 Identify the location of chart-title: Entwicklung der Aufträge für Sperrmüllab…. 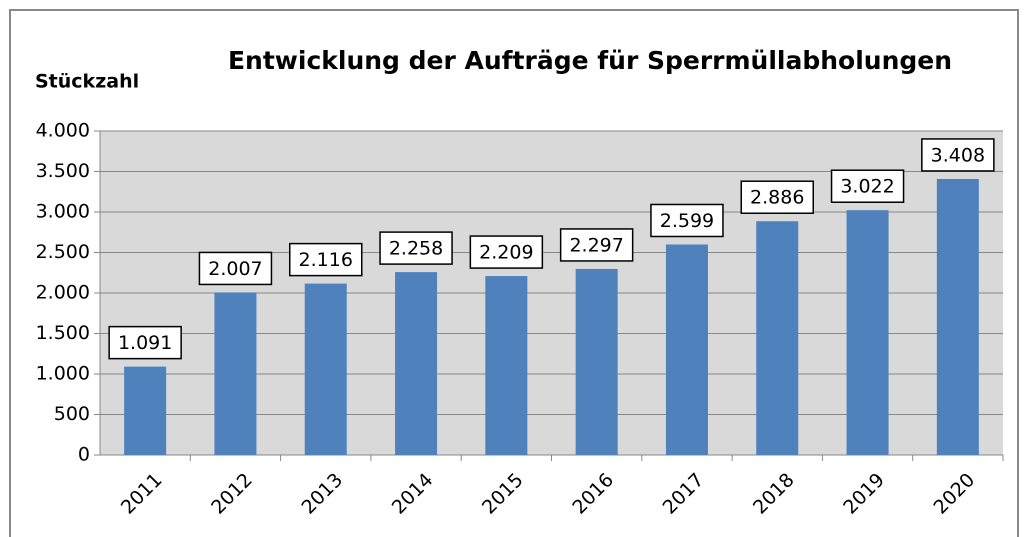
(590, 60).